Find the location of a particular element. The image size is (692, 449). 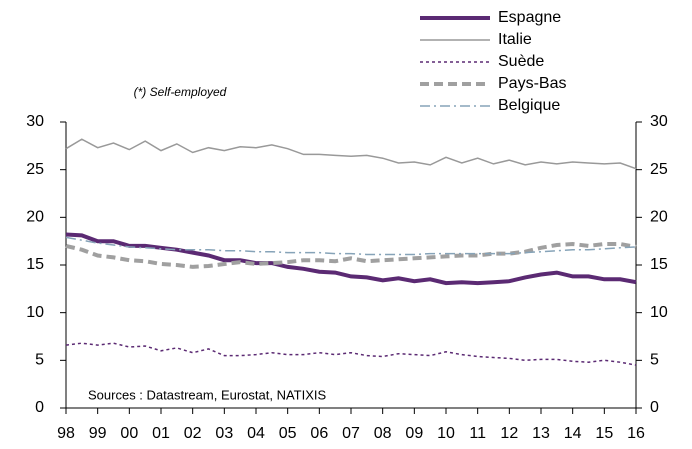

x-tick-label: 11 is located at coordinates (477, 433).